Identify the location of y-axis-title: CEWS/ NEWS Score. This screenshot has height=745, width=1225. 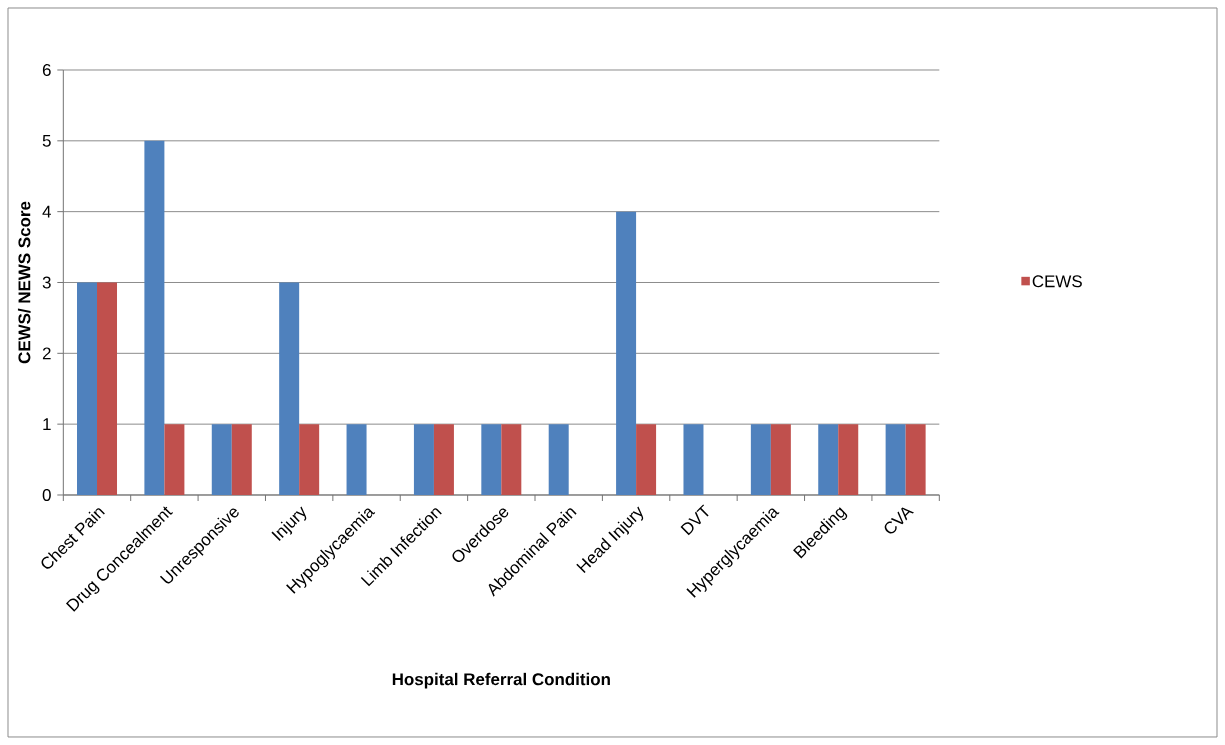
(24, 282).